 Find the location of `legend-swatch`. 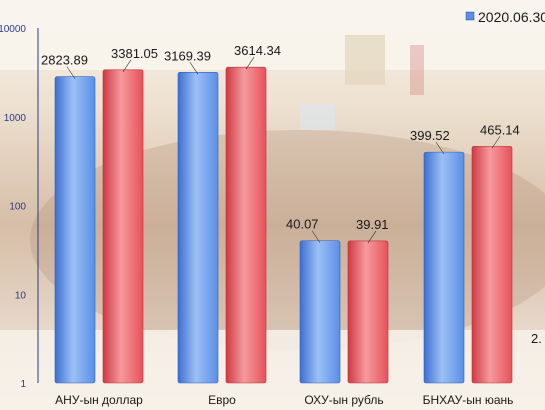

legend-swatch is located at coordinates (470, 16).